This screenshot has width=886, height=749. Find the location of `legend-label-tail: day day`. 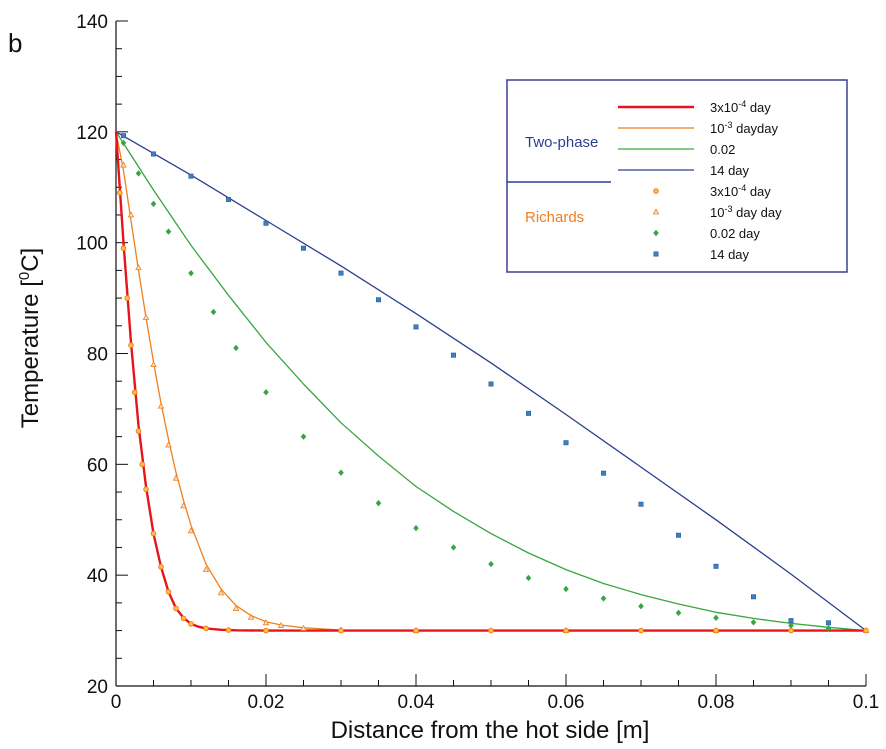

legend-label-tail: day day is located at coordinates (757, 212).